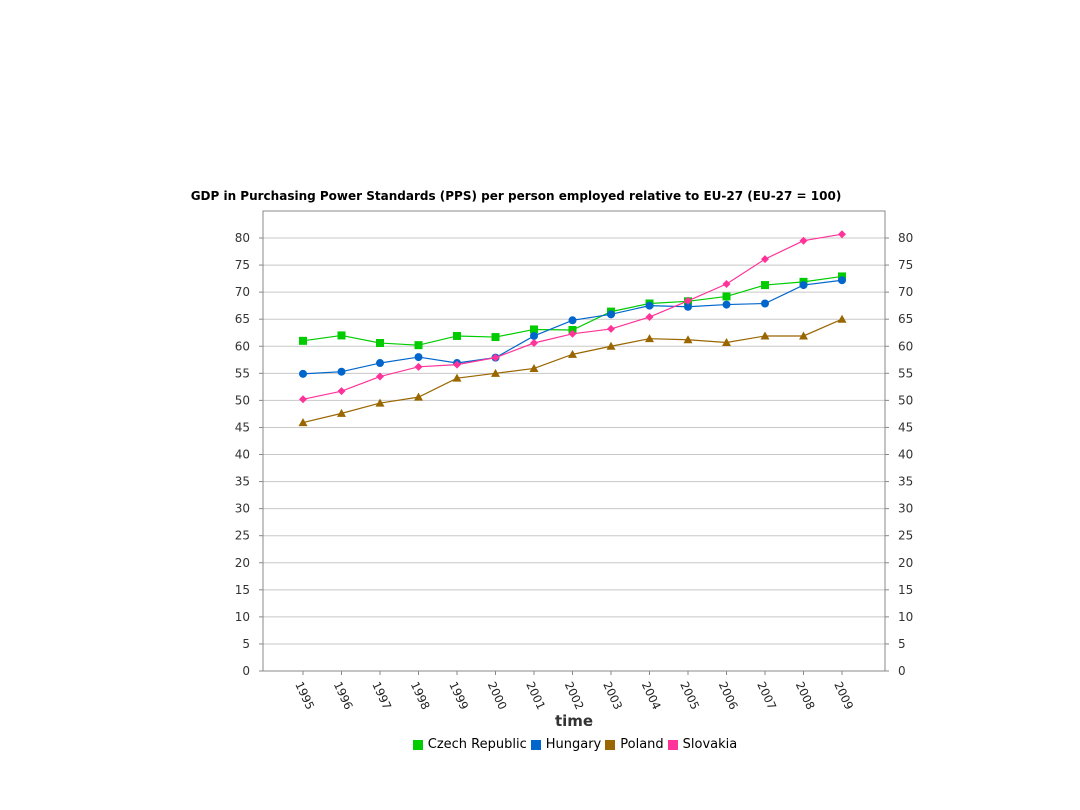 This screenshot has width=1080, height=810. I want to click on y-tick-label-left: 80, so click(242, 238).